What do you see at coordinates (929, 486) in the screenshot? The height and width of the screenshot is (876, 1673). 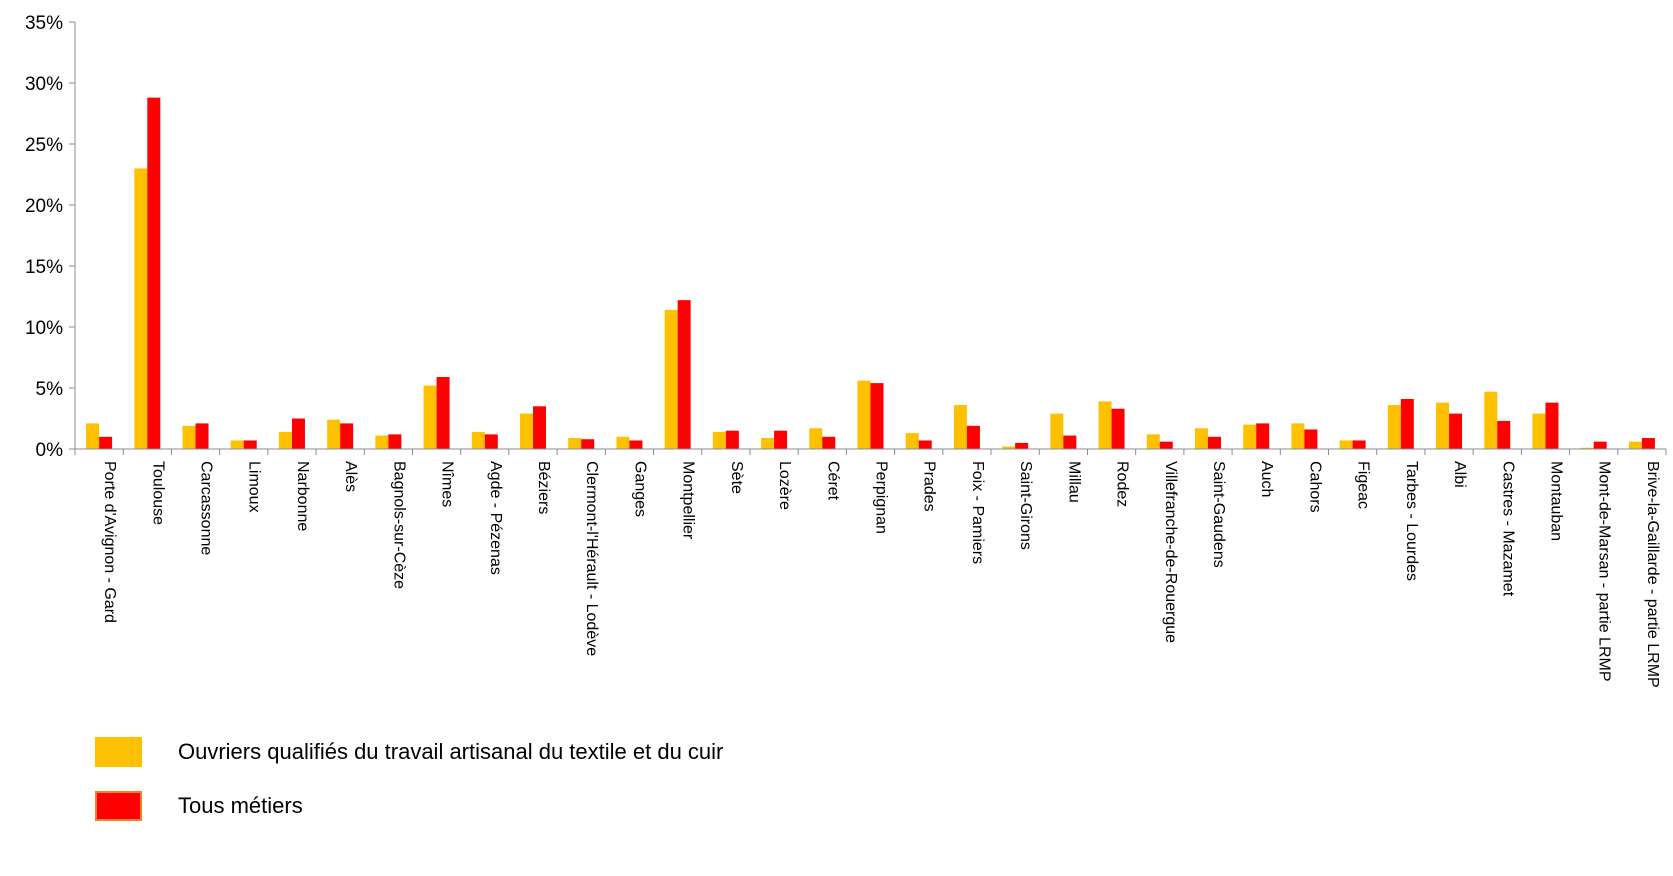 I see `x-category-label: Prades` at bounding box center [929, 486].